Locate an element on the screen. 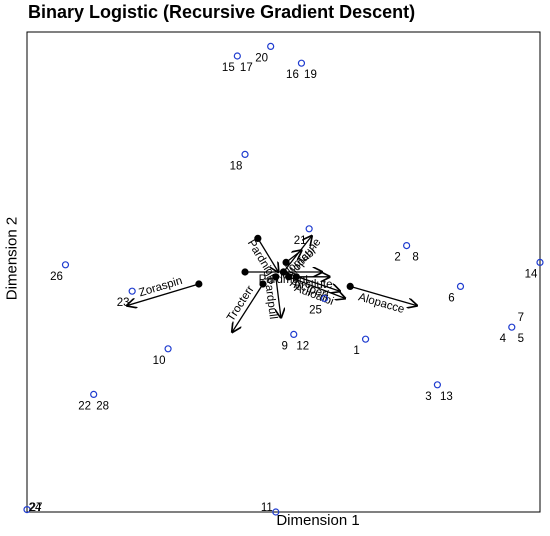  point-label-11: 11 is located at coordinates (267, 508).